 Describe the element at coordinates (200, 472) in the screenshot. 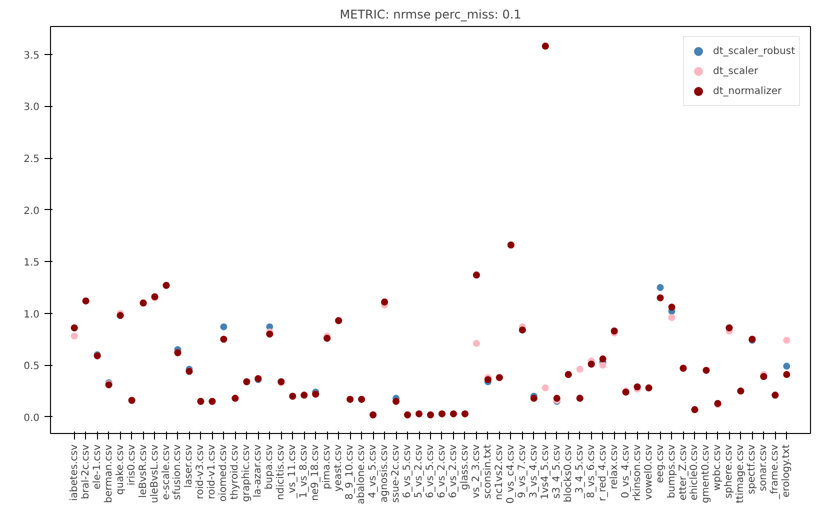

I see `x-tick-label: roid-v3.csv` at that location.